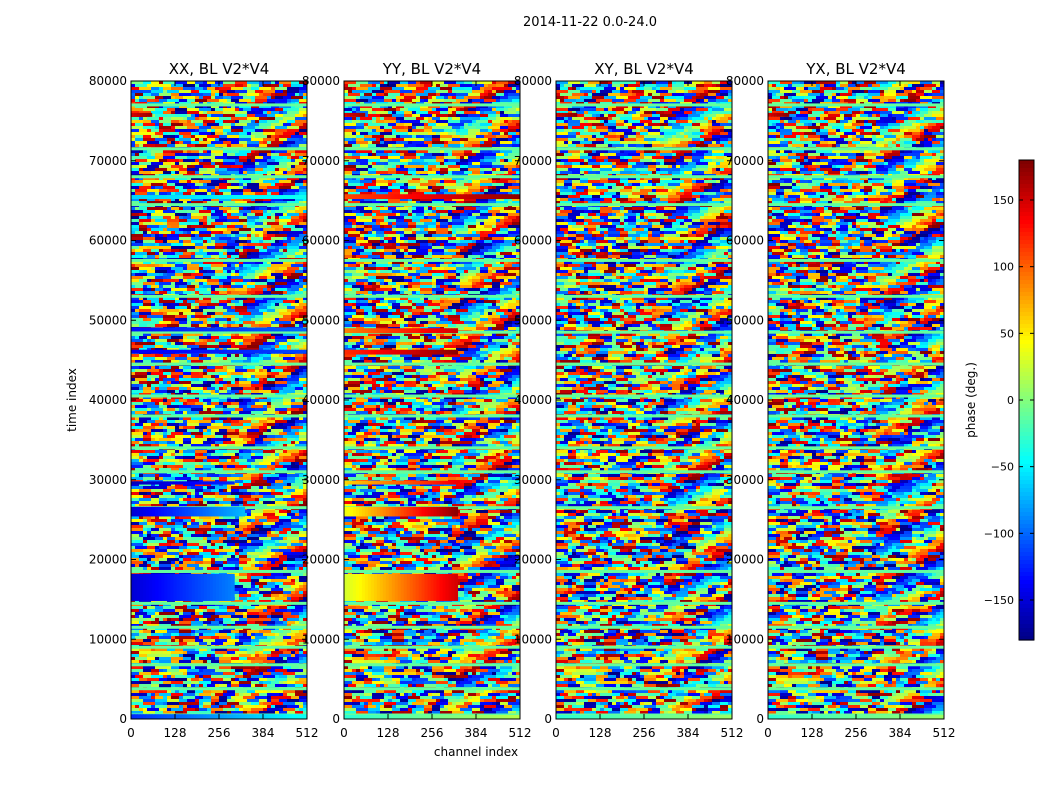 This screenshot has height=800, width=1050. Describe the element at coordinates (219, 69) in the screenshot. I see `panel-title: XX, BL V2*V4` at that location.